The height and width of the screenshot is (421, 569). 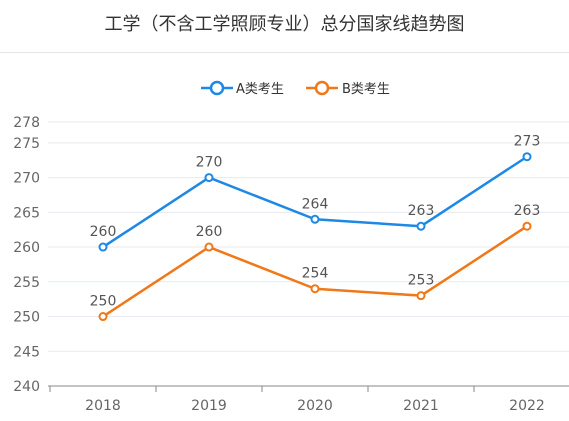 What do you see at coordinates (421, 406) in the screenshot?
I see `x-tick-label: 2021` at bounding box center [421, 406].